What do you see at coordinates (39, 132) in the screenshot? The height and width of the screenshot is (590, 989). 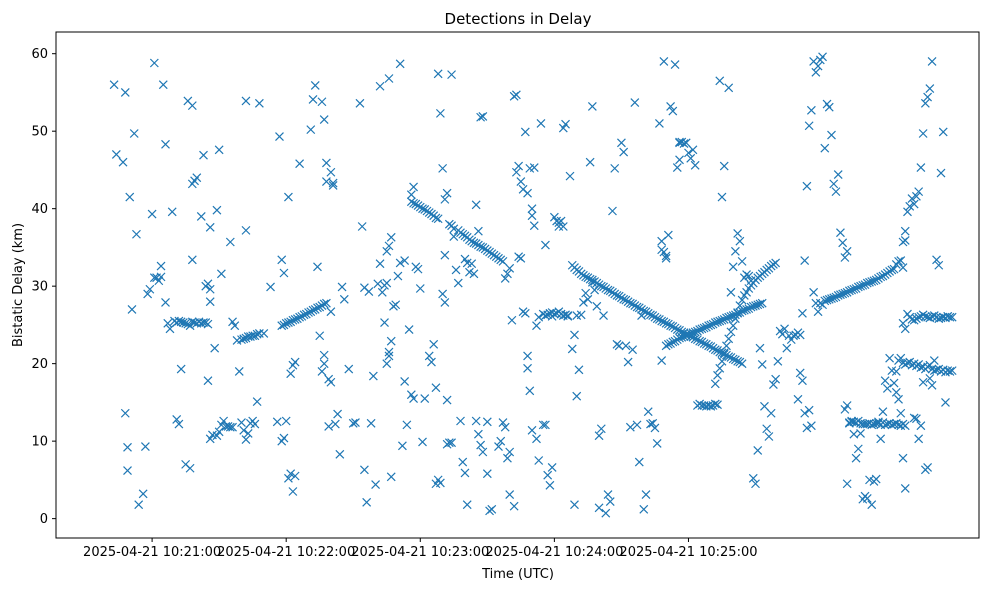 I see `y-tick-label-5: 50` at bounding box center [39, 132].